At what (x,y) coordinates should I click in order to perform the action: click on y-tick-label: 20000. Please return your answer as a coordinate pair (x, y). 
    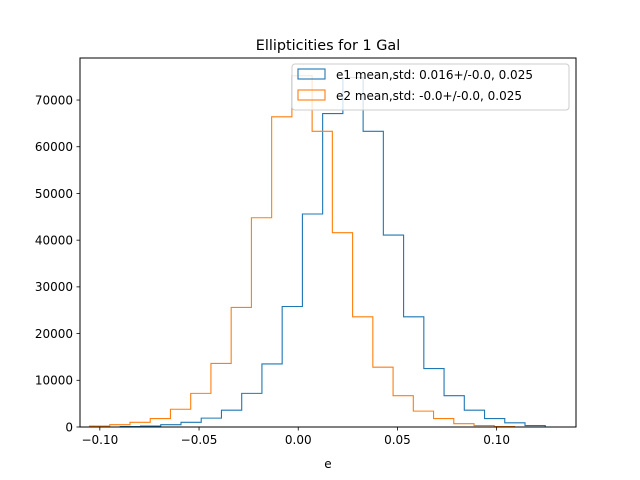
    Looking at the image, I should click on (54, 334).